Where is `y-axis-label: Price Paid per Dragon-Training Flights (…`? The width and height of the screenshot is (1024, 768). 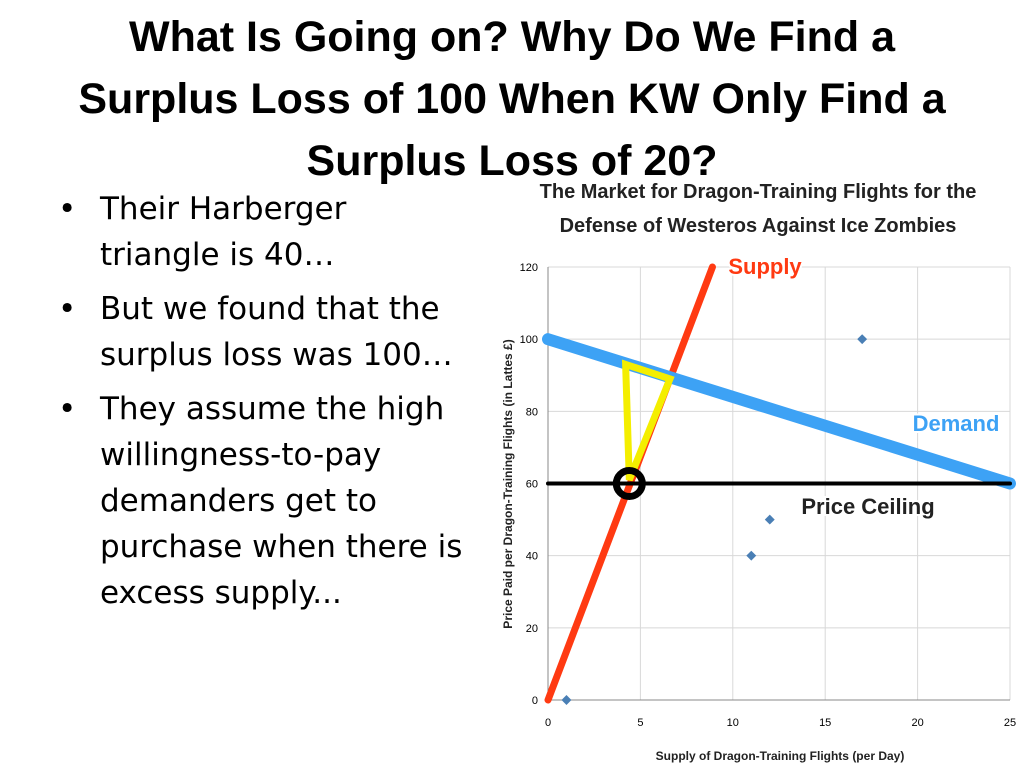
y-axis-label: Price Paid per Dragon-Training Flights (… is located at coordinates (508, 483).